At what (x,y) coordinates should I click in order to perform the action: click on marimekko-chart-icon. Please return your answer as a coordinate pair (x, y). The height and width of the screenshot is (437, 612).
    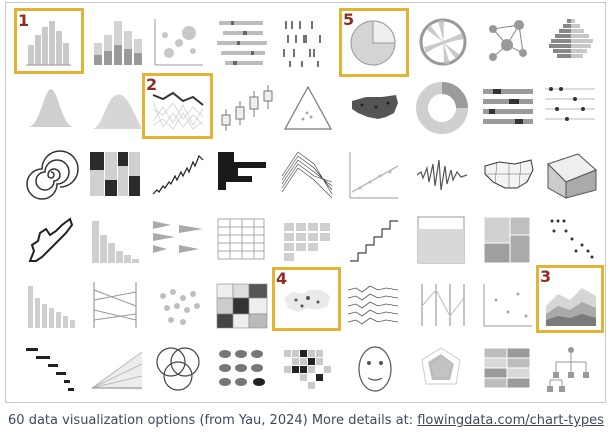
    Looking at the image, I should click on (115, 175).